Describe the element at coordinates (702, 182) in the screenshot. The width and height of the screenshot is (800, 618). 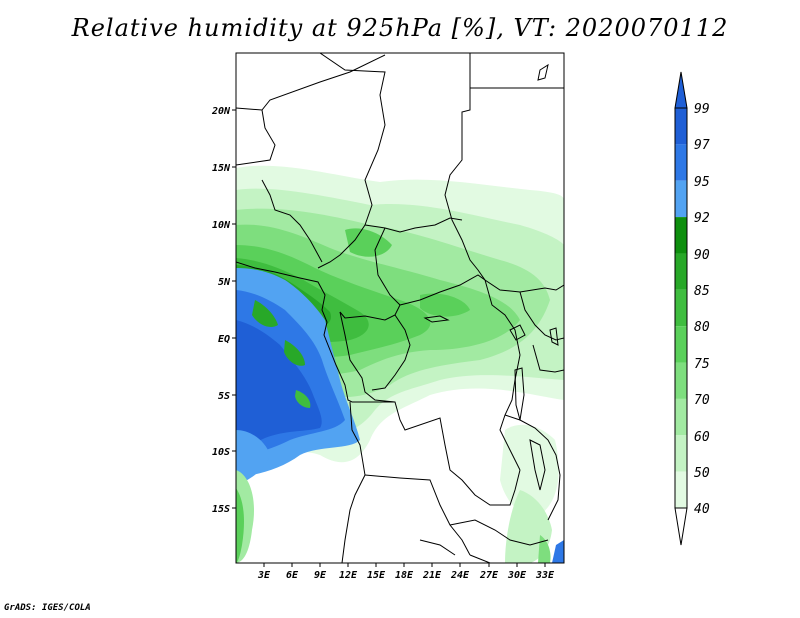
I see `colorbar-label: 95` at that location.